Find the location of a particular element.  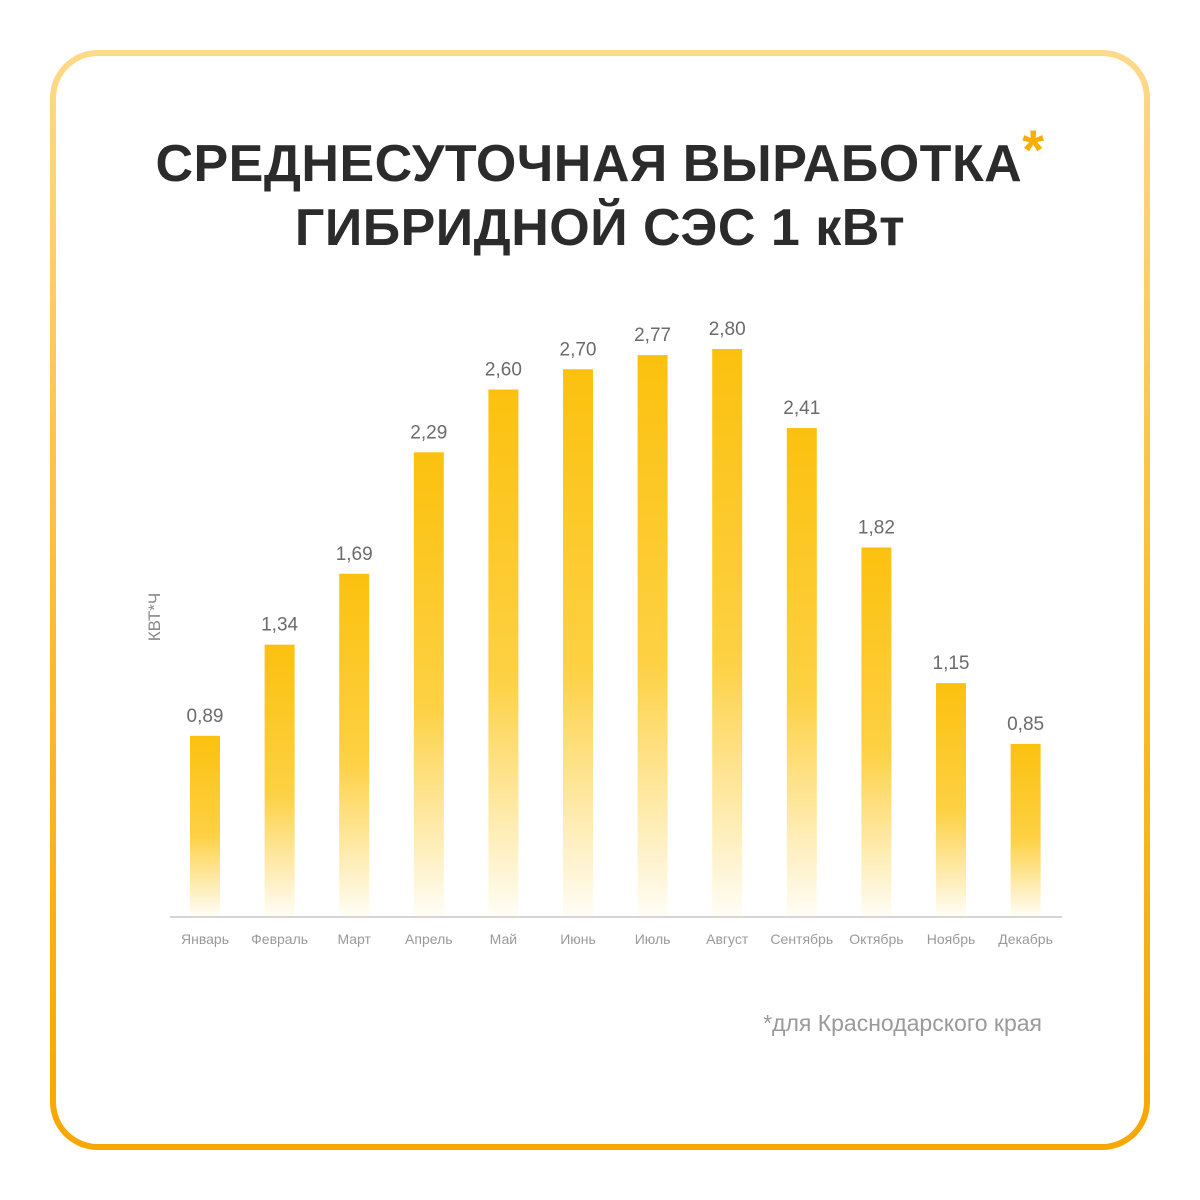

data-label-3: 1,69 is located at coordinates (354, 554).